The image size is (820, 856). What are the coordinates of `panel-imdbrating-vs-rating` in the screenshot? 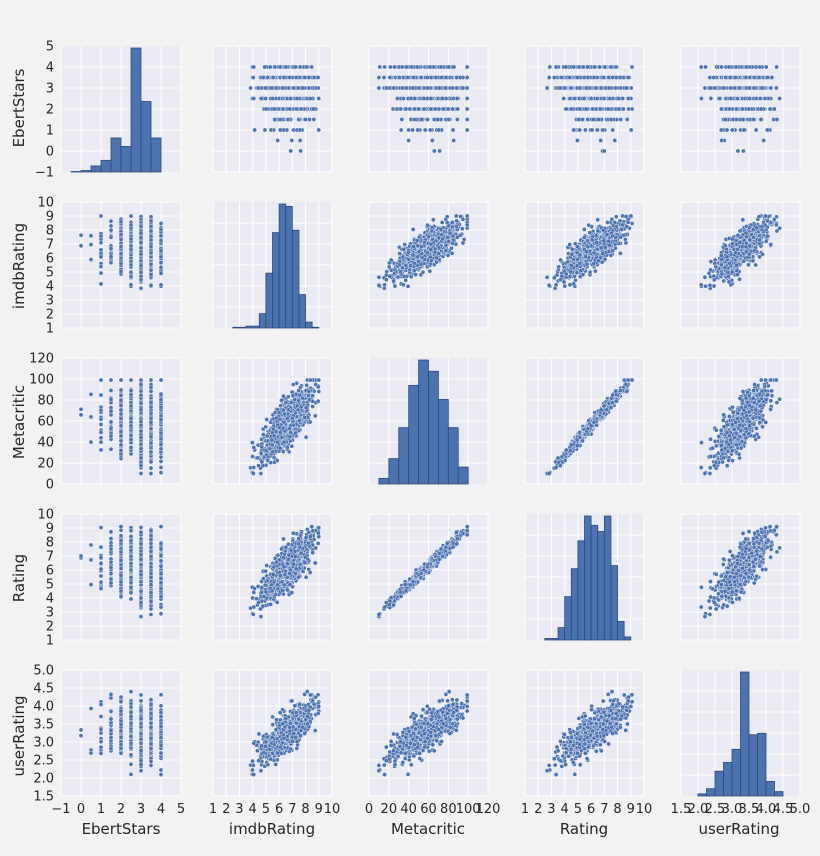 It's located at (584, 265).